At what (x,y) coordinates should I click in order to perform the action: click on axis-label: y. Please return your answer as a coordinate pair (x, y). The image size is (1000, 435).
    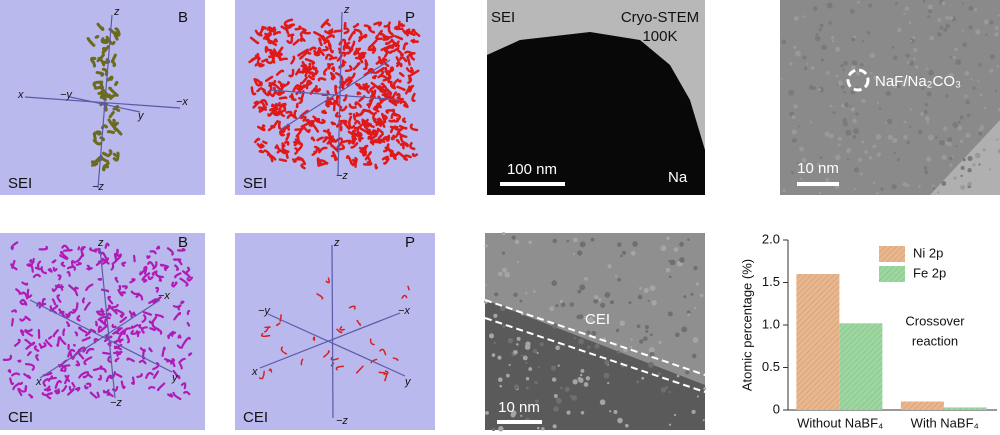
    Looking at the image, I should click on (408, 382).